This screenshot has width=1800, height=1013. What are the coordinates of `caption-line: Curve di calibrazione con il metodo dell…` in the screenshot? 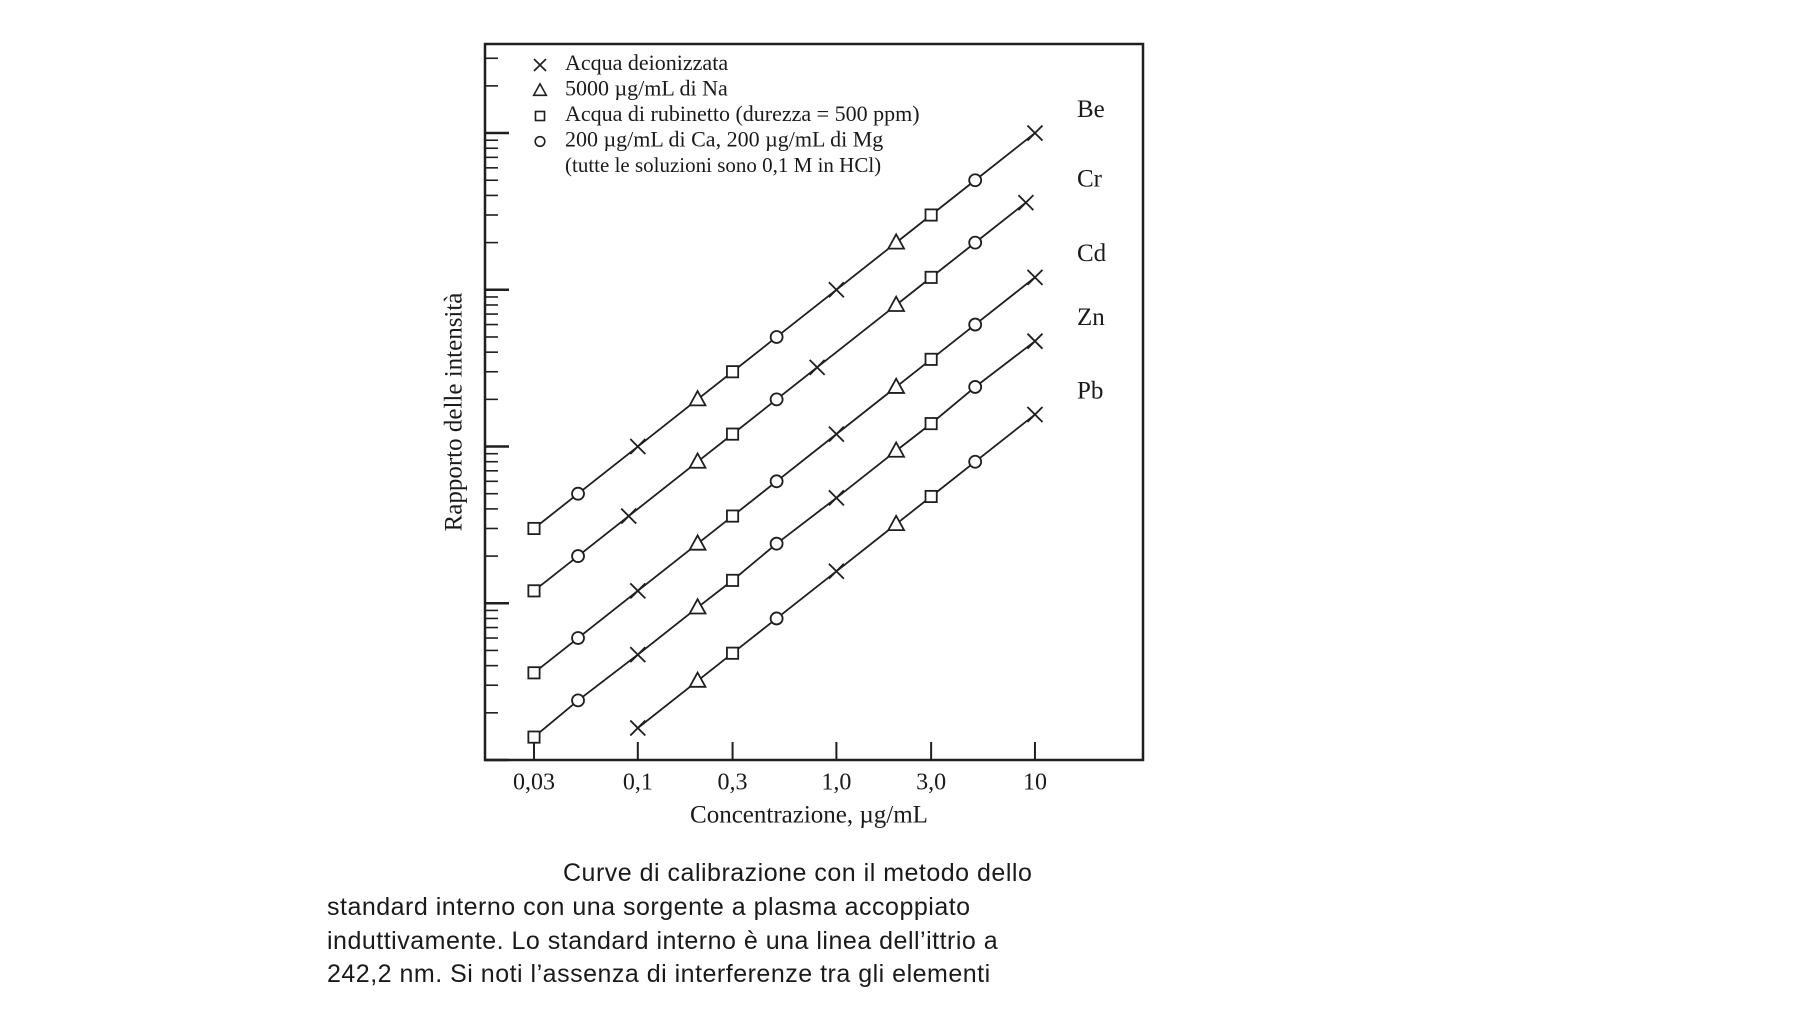 It's located at (798, 873).